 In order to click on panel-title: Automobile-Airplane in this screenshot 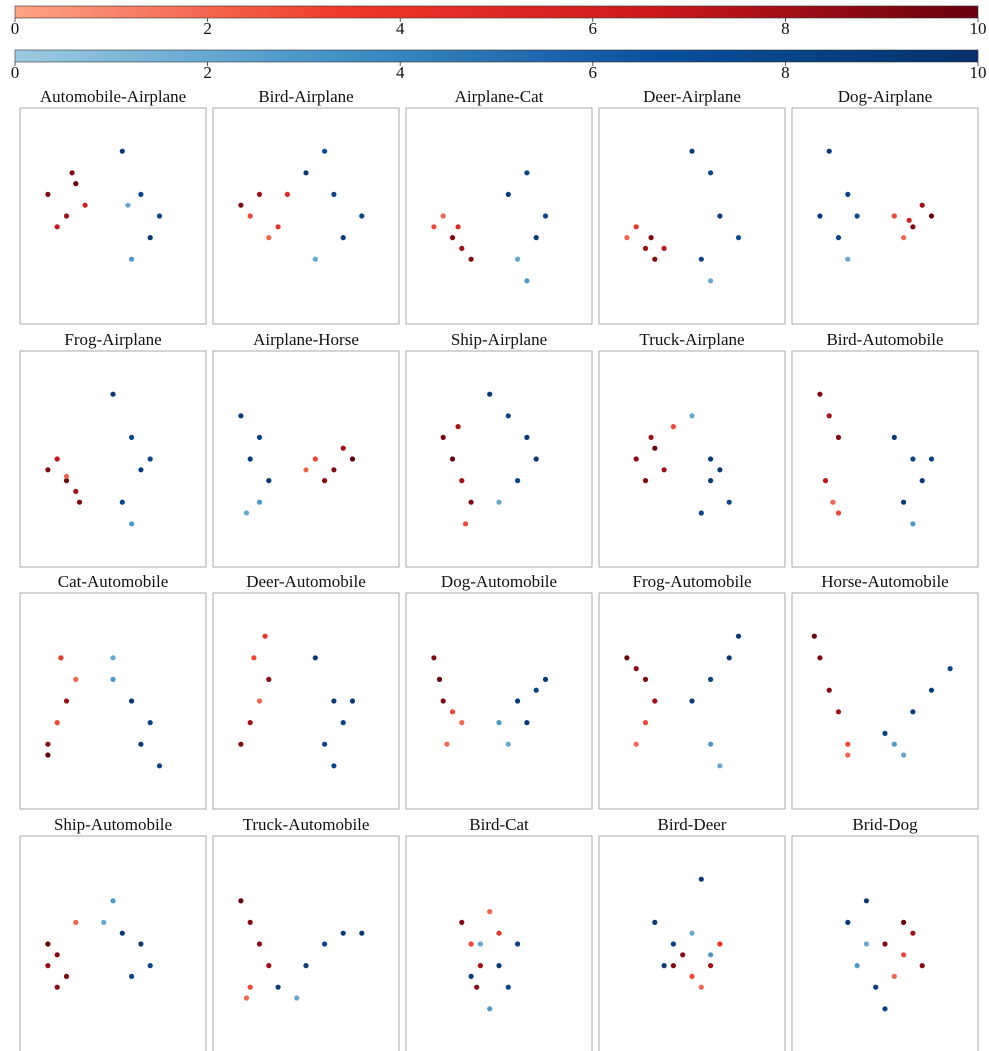, I will do `click(113, 96)`.